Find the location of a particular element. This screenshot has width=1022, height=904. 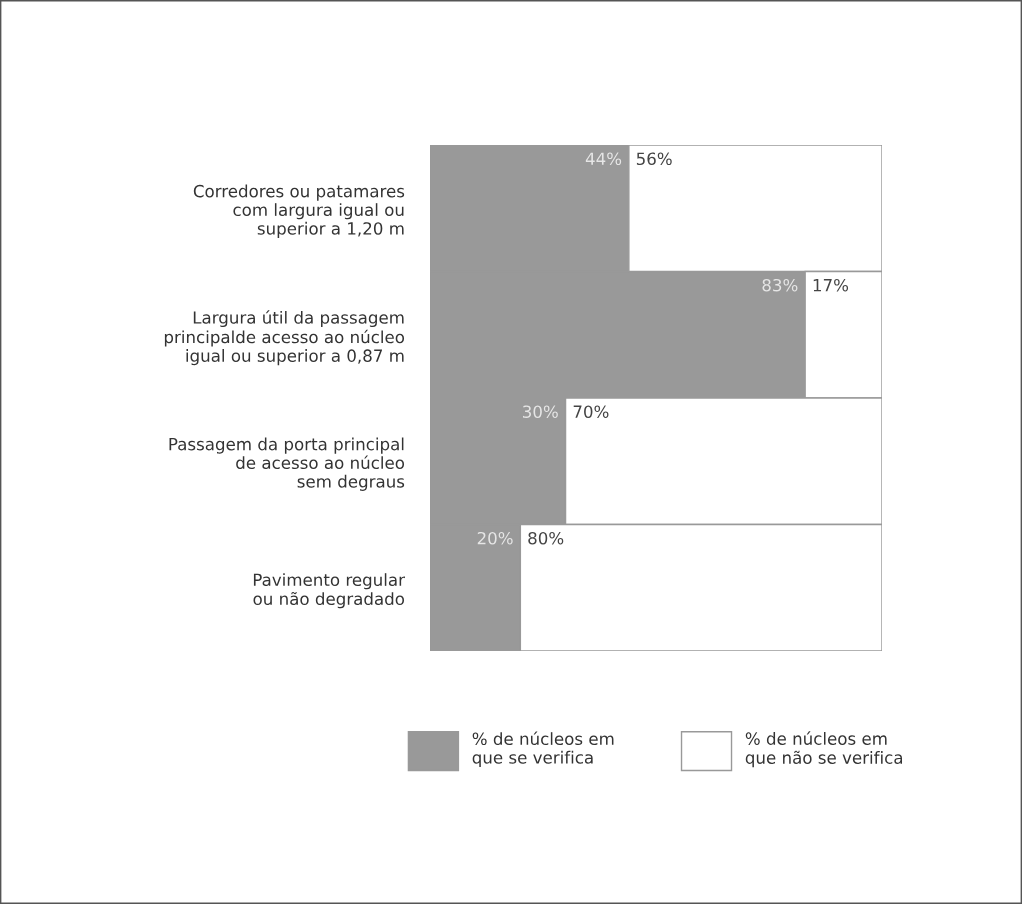

data-label: 30% is located at coordinates (540, 411).